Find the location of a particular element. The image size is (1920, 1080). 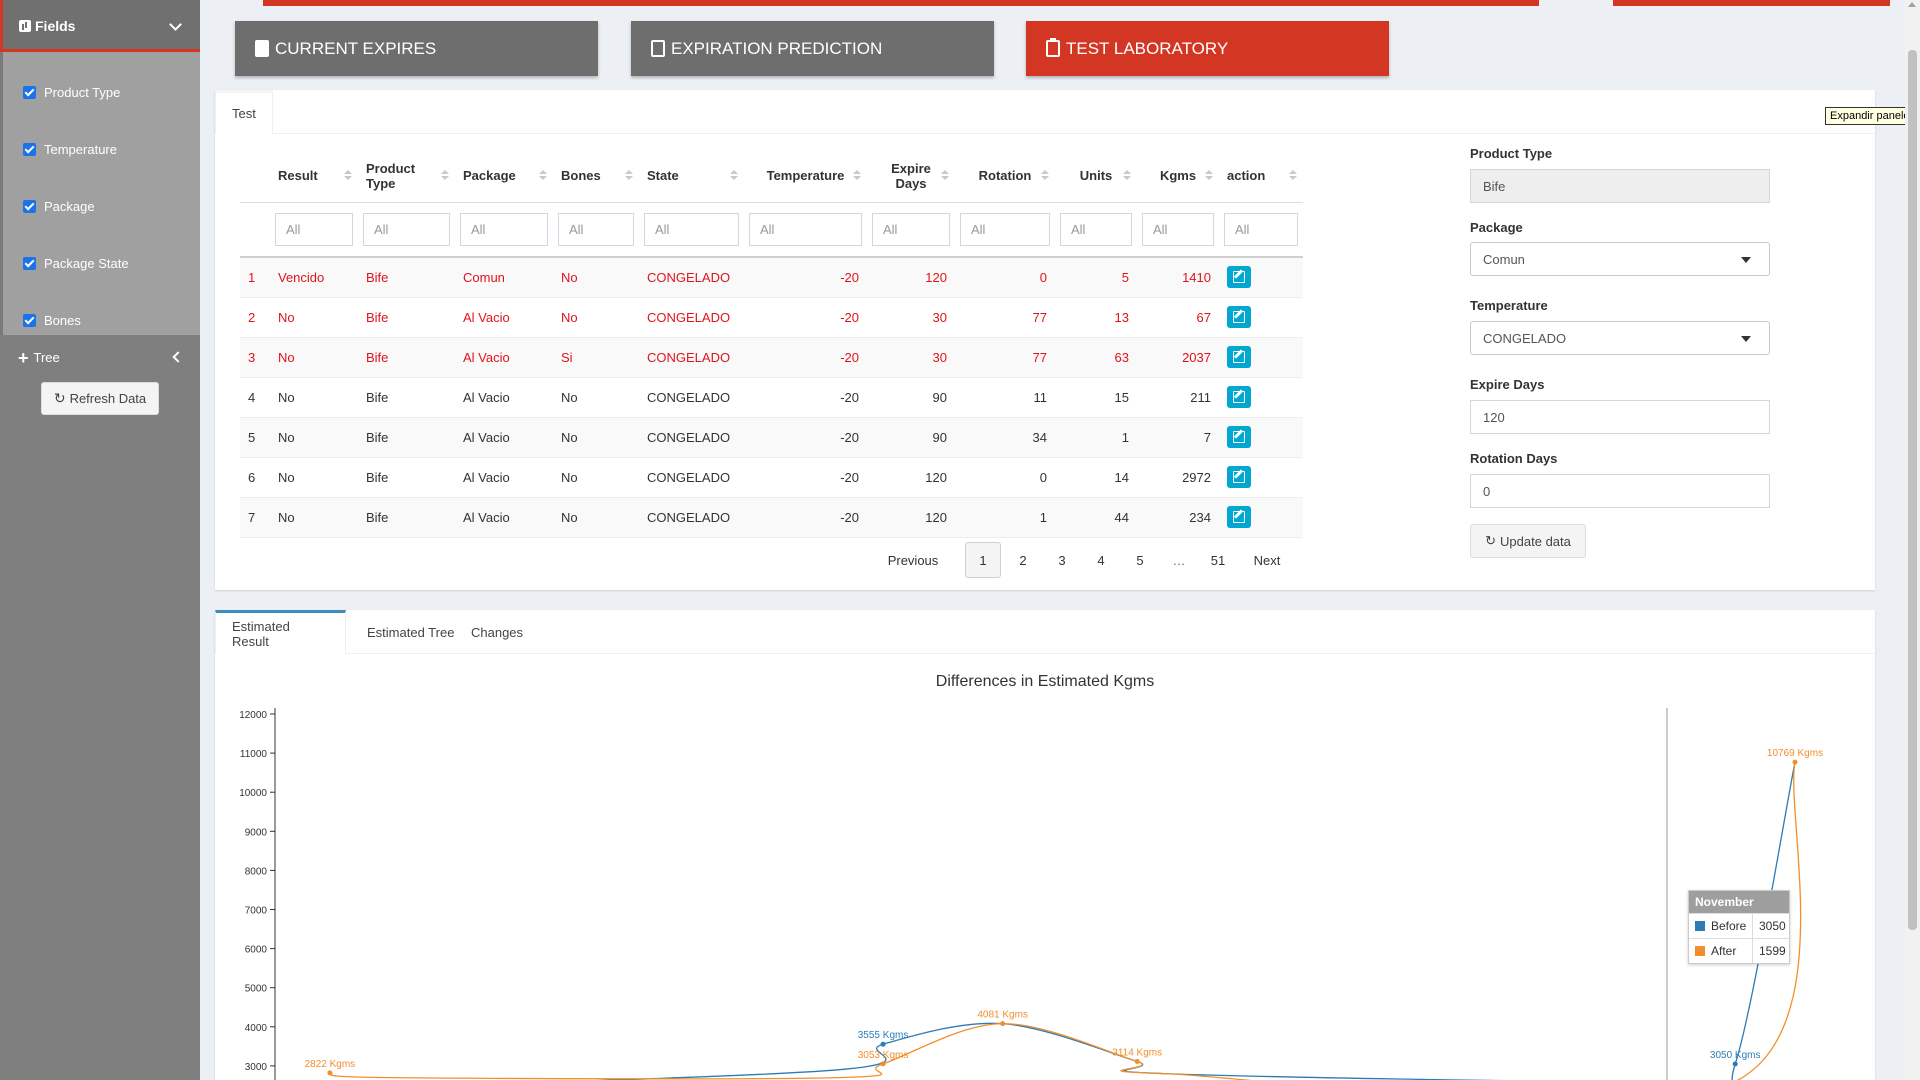

col-bones: Bones is located at coordinates (596, 176).